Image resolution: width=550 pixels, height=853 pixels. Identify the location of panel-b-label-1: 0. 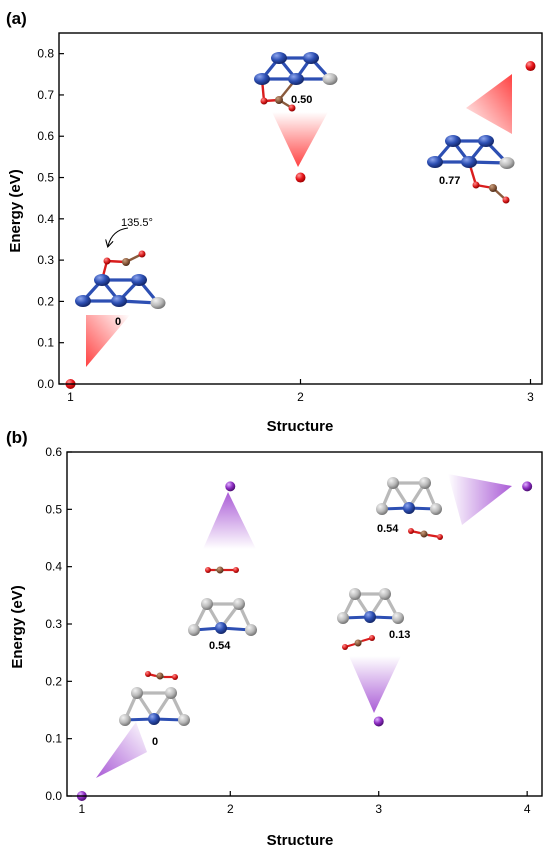
(155, 742).